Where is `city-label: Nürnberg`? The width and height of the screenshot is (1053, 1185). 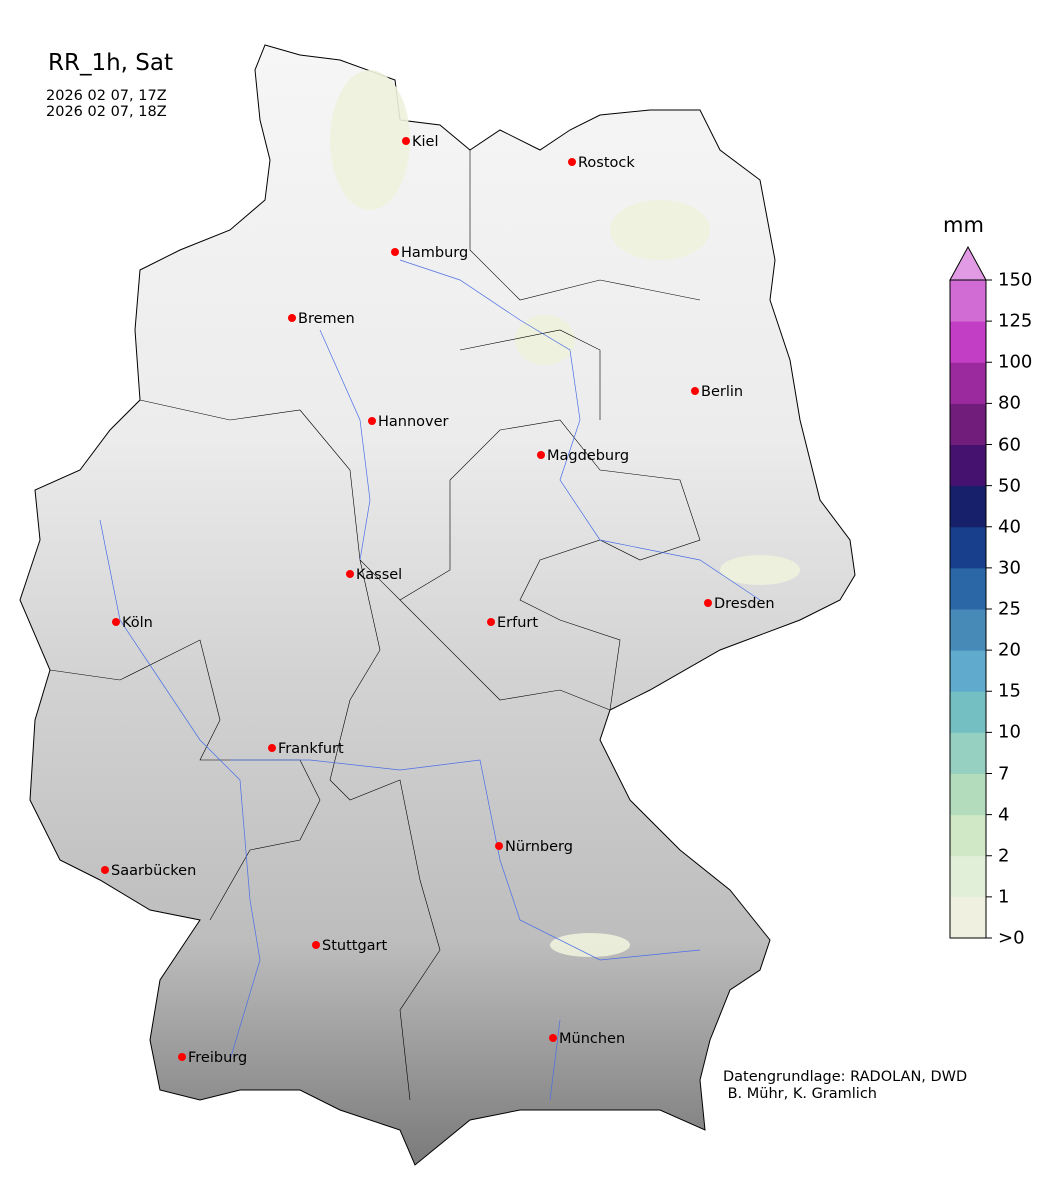 city-label: Nürnberg is located at coordinates (539, 847).